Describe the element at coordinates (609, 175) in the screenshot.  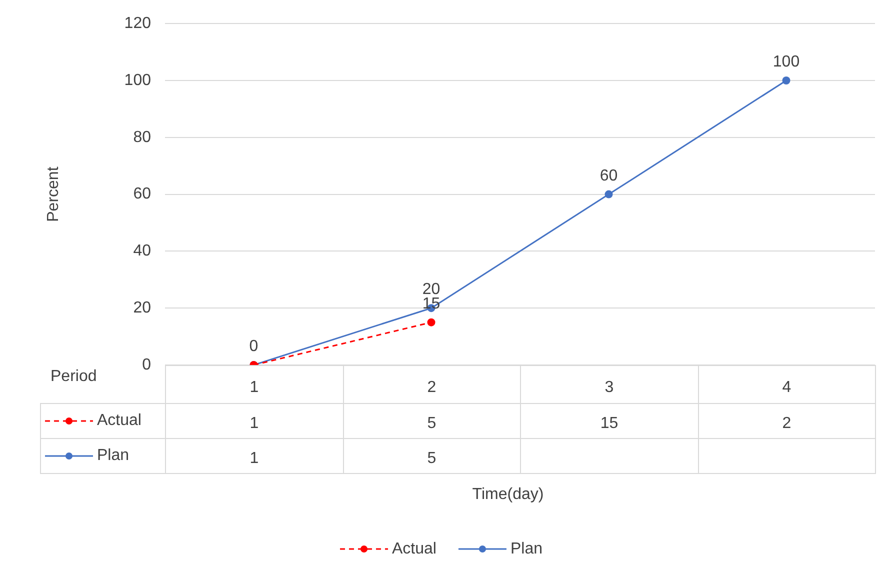
I see `data-label: 60` at that location.